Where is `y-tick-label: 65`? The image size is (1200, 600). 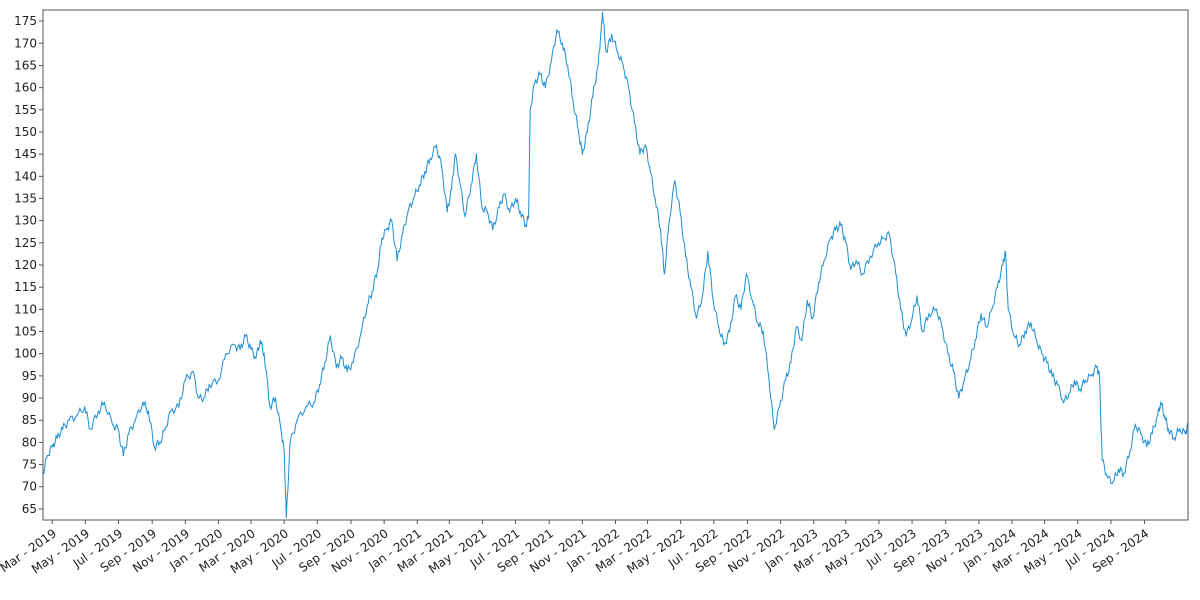 y-tick-label: 65 is located at coordinates (29, 509).